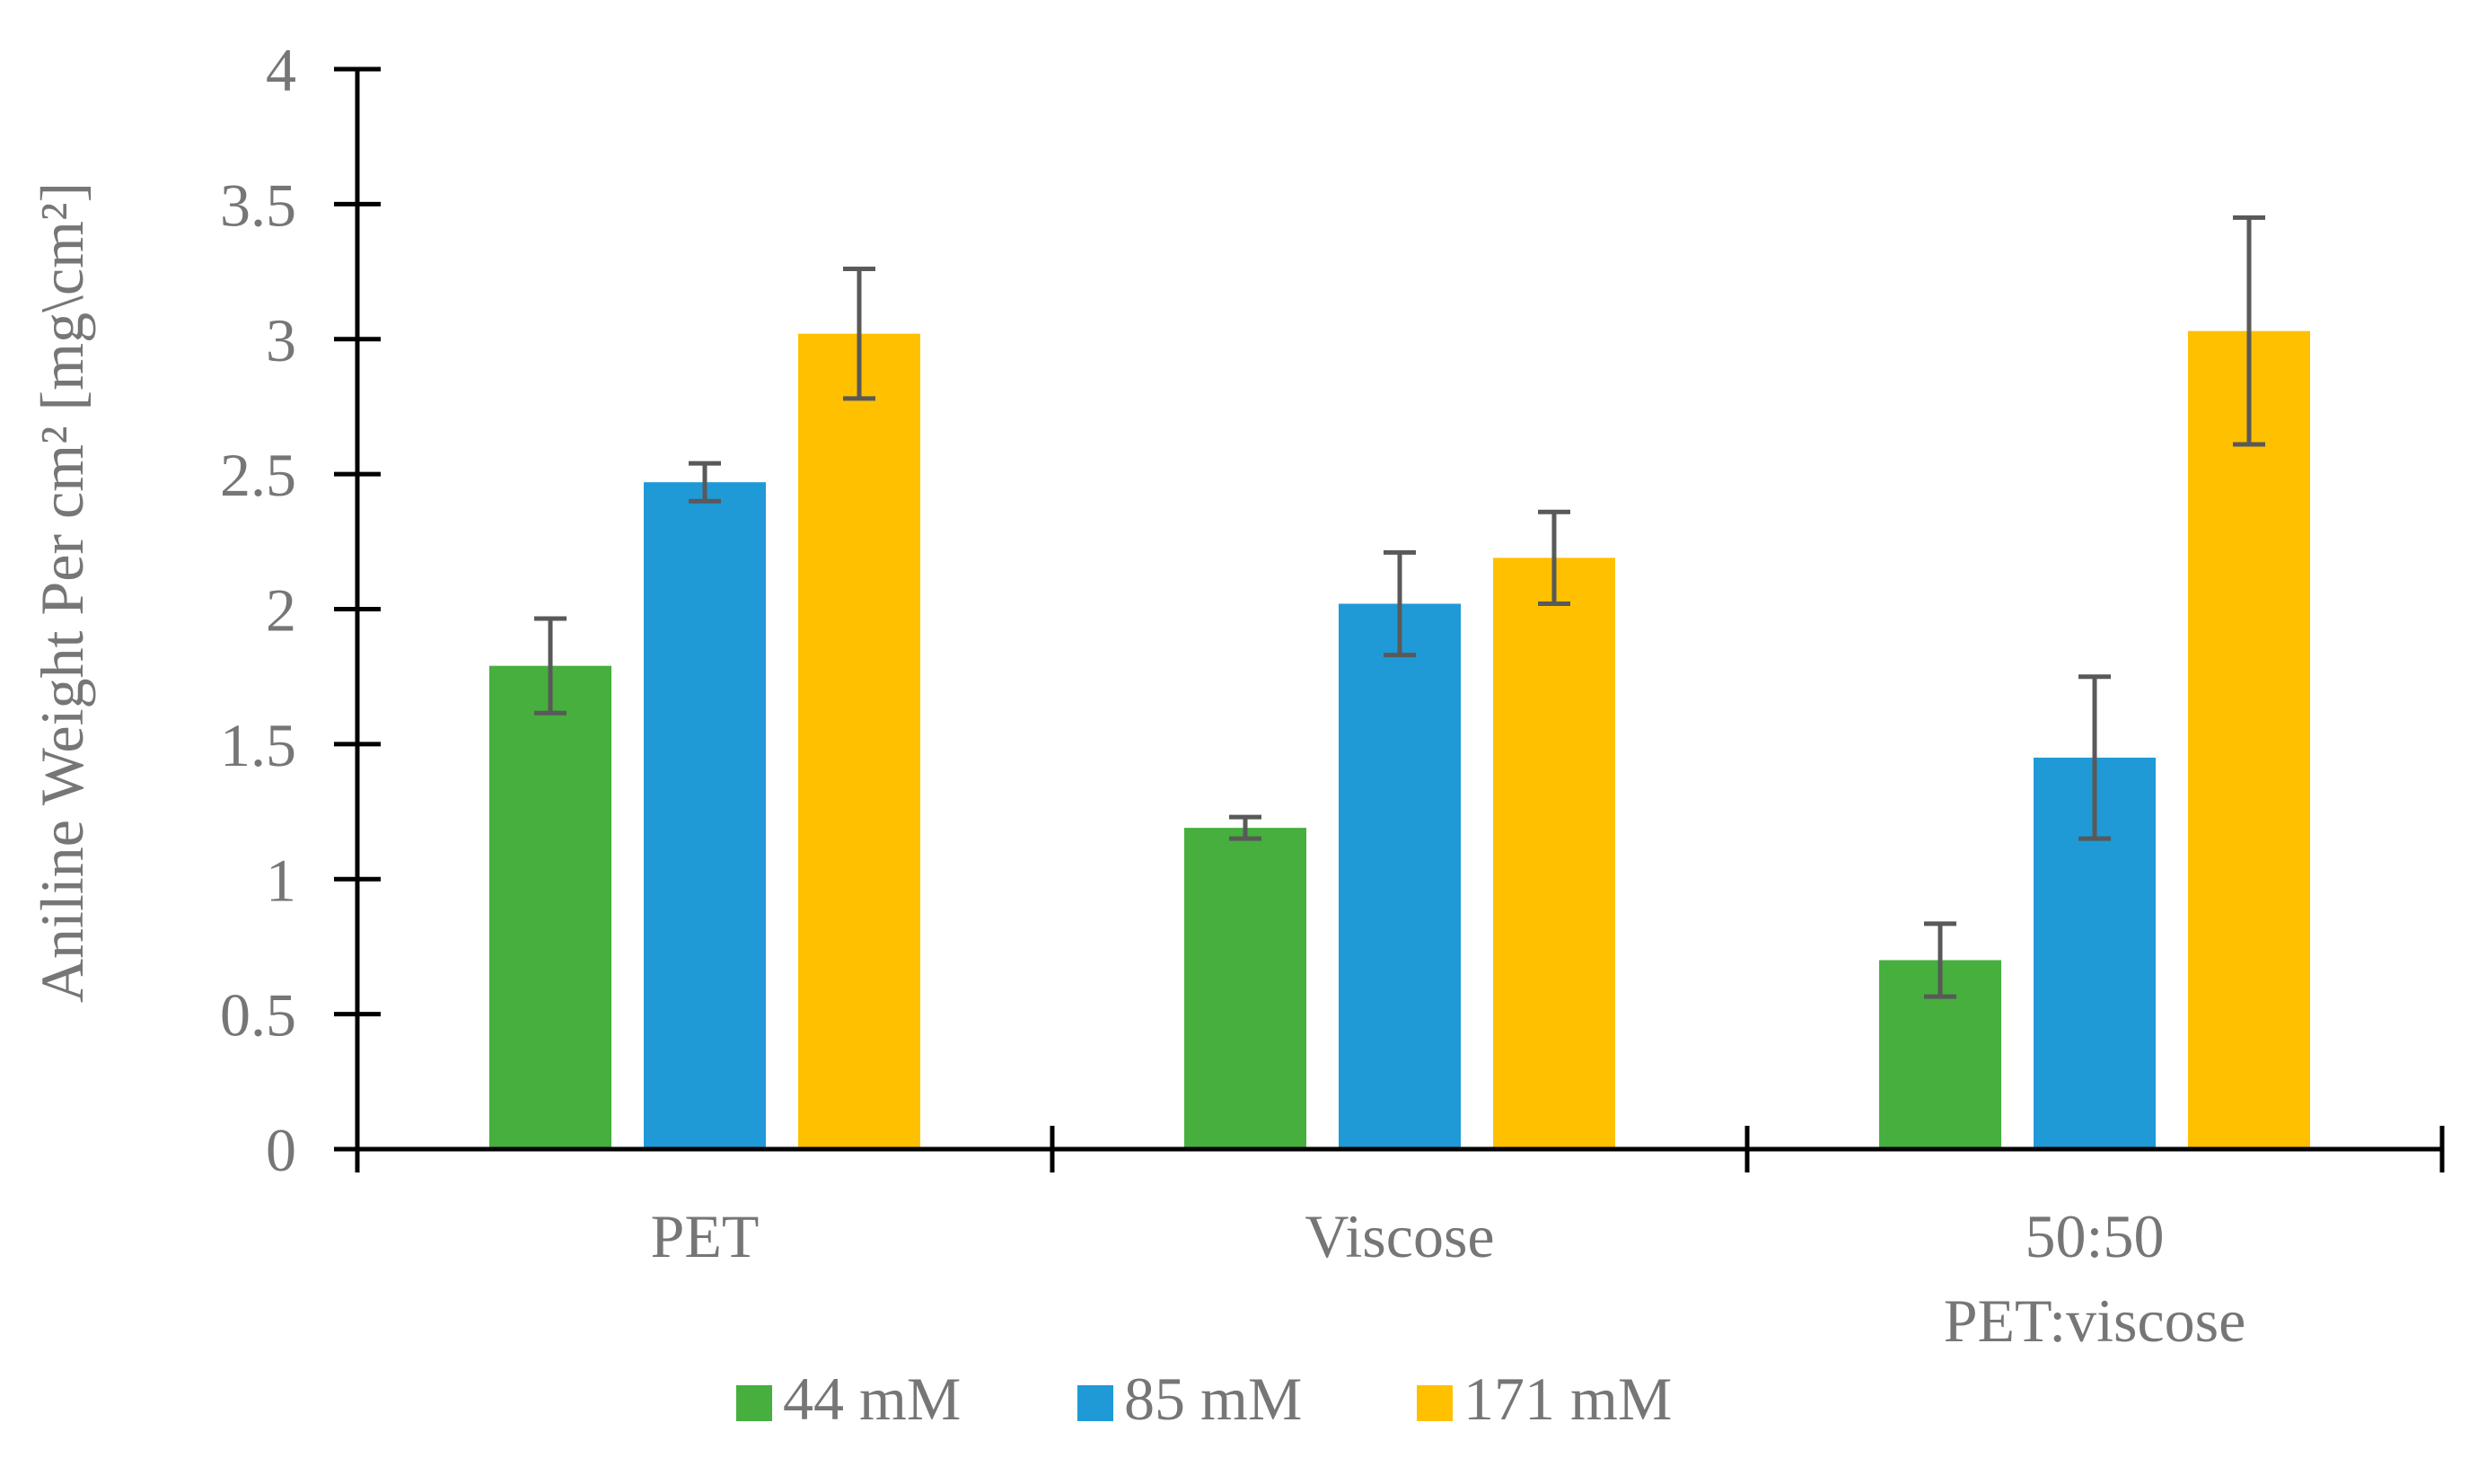 The width and height of the screenshot is (2478, 1484). What do you see at coordinates (258, 205) in the screenshot?
I see `y-tick-label: 3.5` at bounding box center [258, 205].